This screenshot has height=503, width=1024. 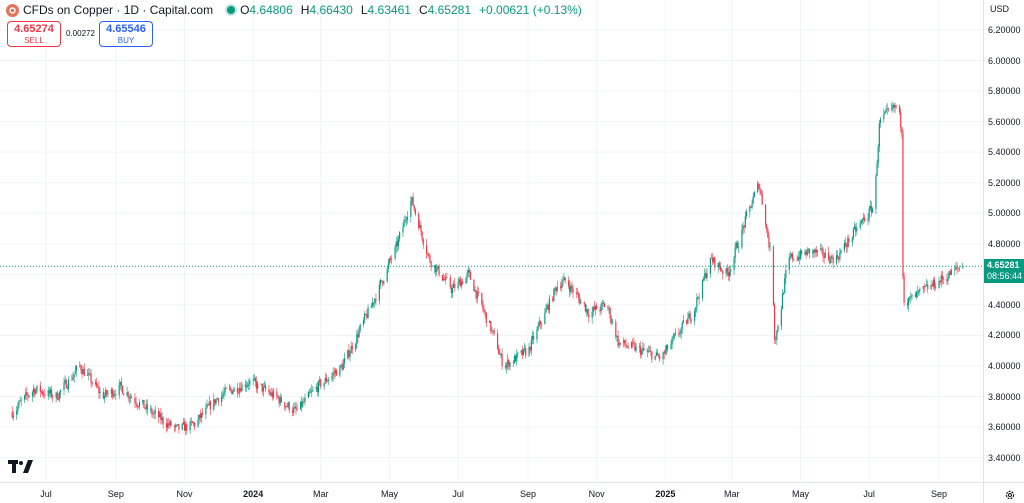 I want to click on price-tick-label: 6.00000, so click(x=1004, y=60).